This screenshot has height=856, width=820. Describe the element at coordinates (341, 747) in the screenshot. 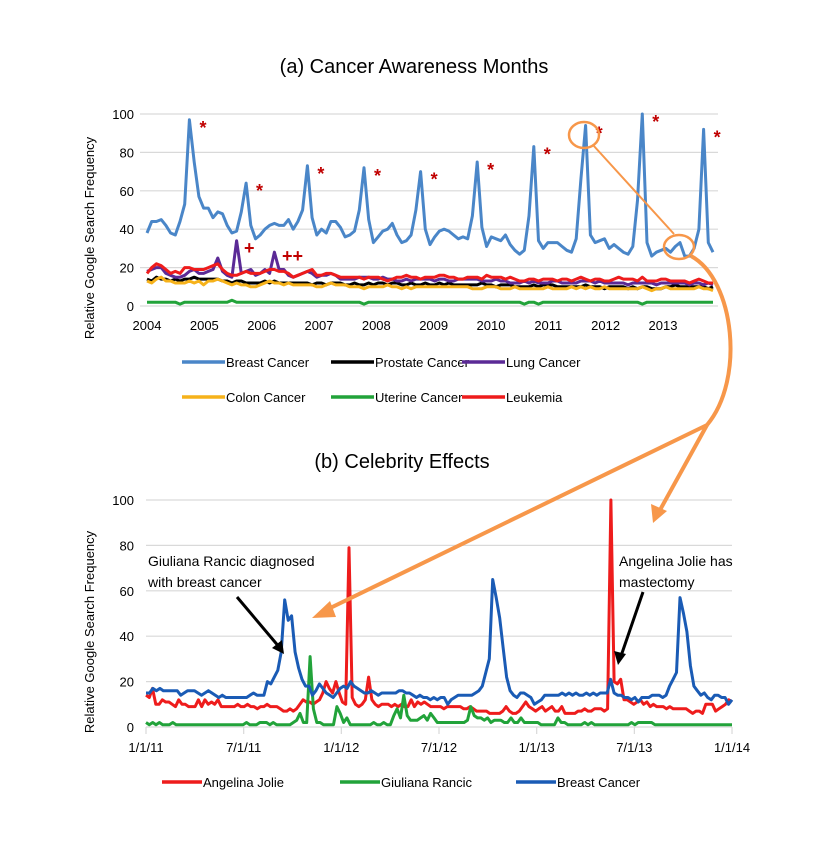

I see `x-tick-label: 1/1/12` at that location.